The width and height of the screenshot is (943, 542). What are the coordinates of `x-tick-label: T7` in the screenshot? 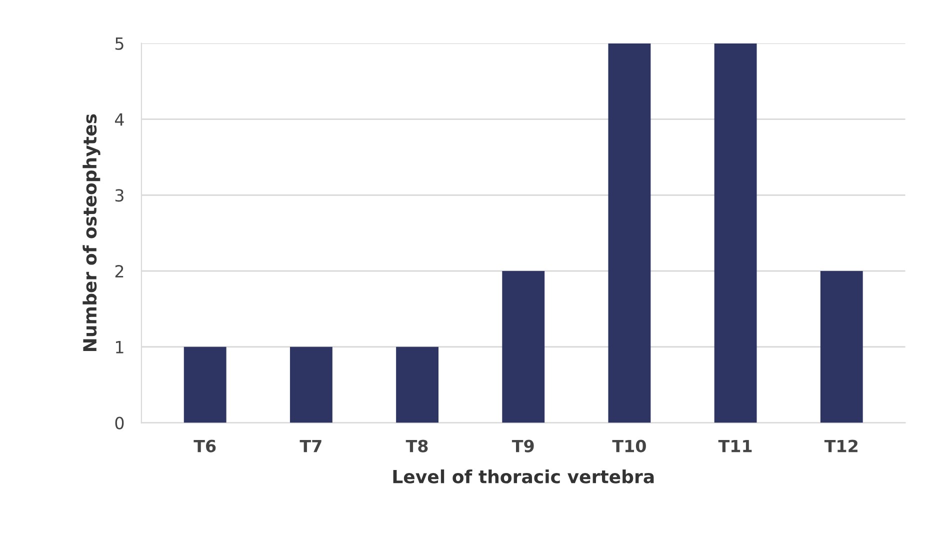 It's located at (311, 446).